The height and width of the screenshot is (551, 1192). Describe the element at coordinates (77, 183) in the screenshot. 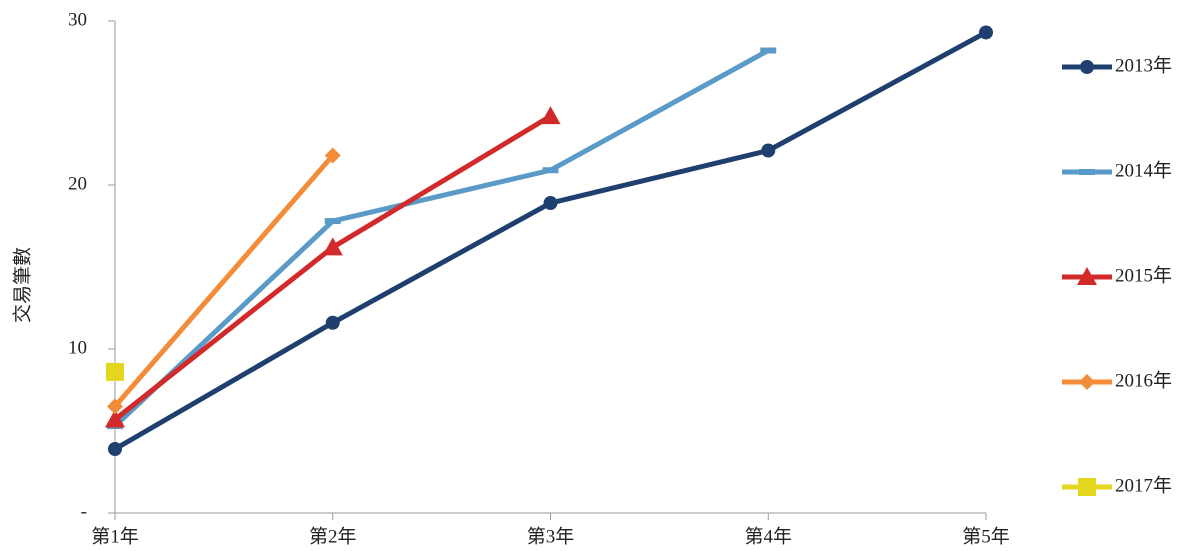

I see `y-tick-label: 20` at that location.